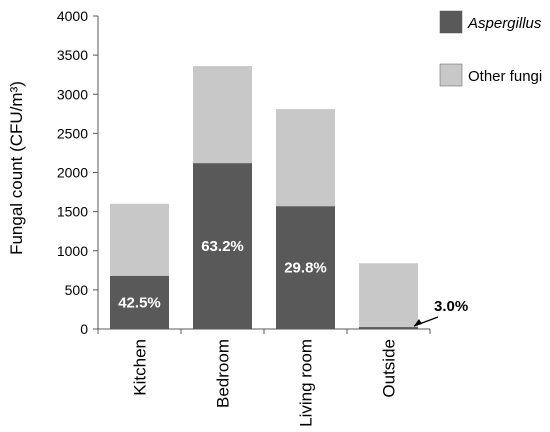 The height and width of the screenshot is (432, 550). What do you see at coordinates (418, 323) in the screenshot?
I see `data-label-arrowhead` at bounding box center [418, 323].